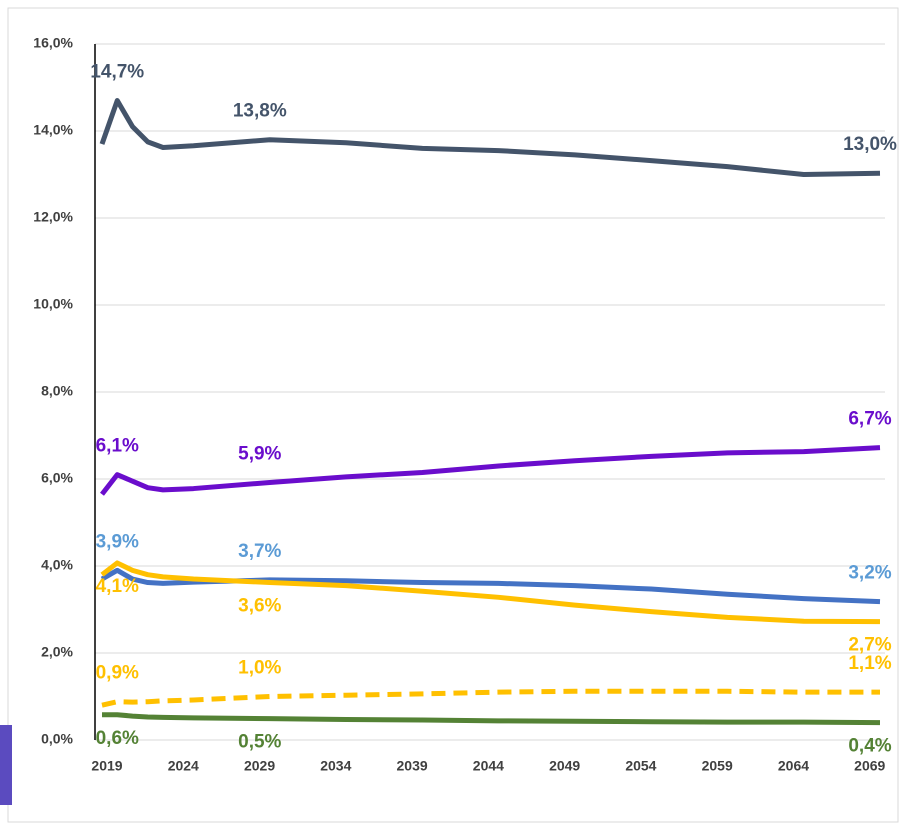 The width and height of the screenshot is (906, 830). I want to click on data-label: 0,4%, so click(869, 746).